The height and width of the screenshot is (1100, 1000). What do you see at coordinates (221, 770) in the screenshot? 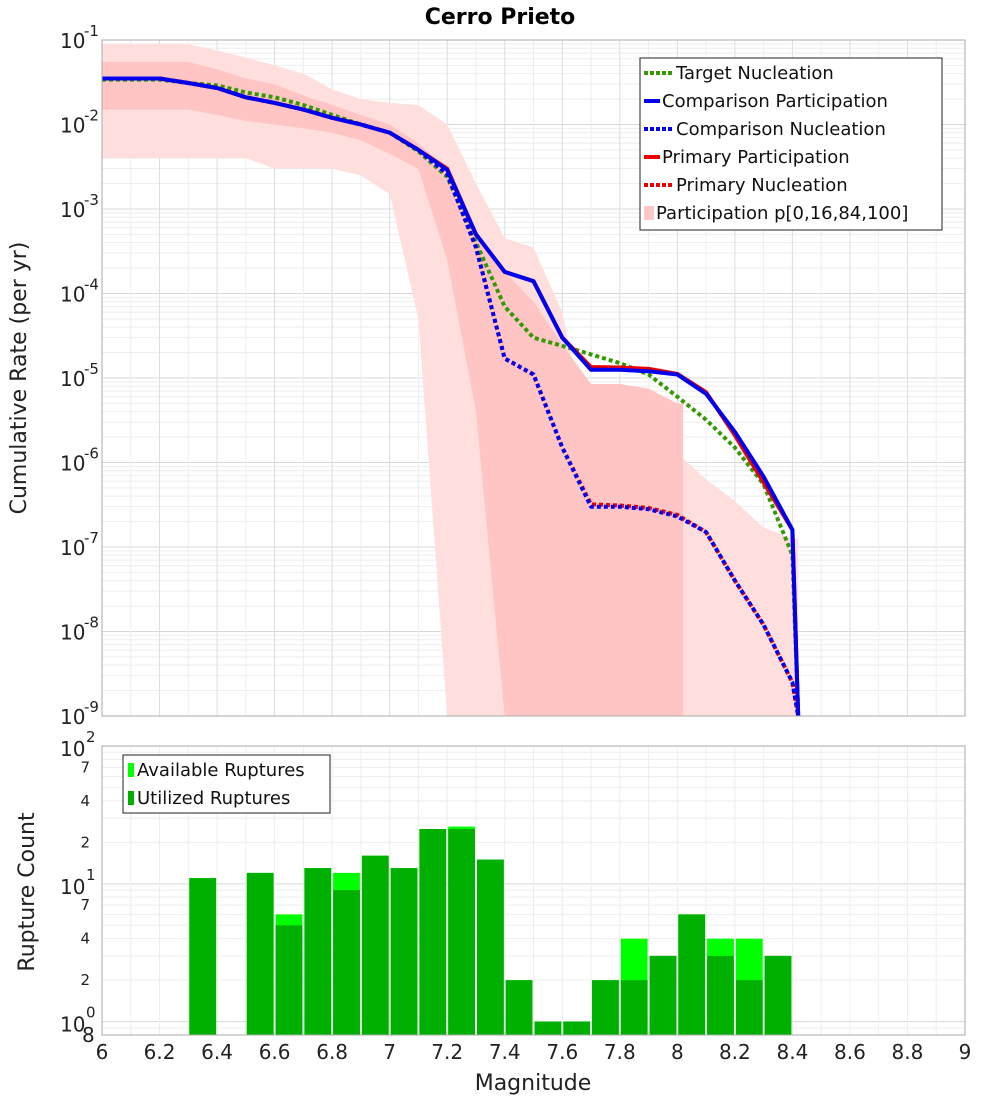
I see `legend-label: Available Ruptures` at bounding box center [221, 770].